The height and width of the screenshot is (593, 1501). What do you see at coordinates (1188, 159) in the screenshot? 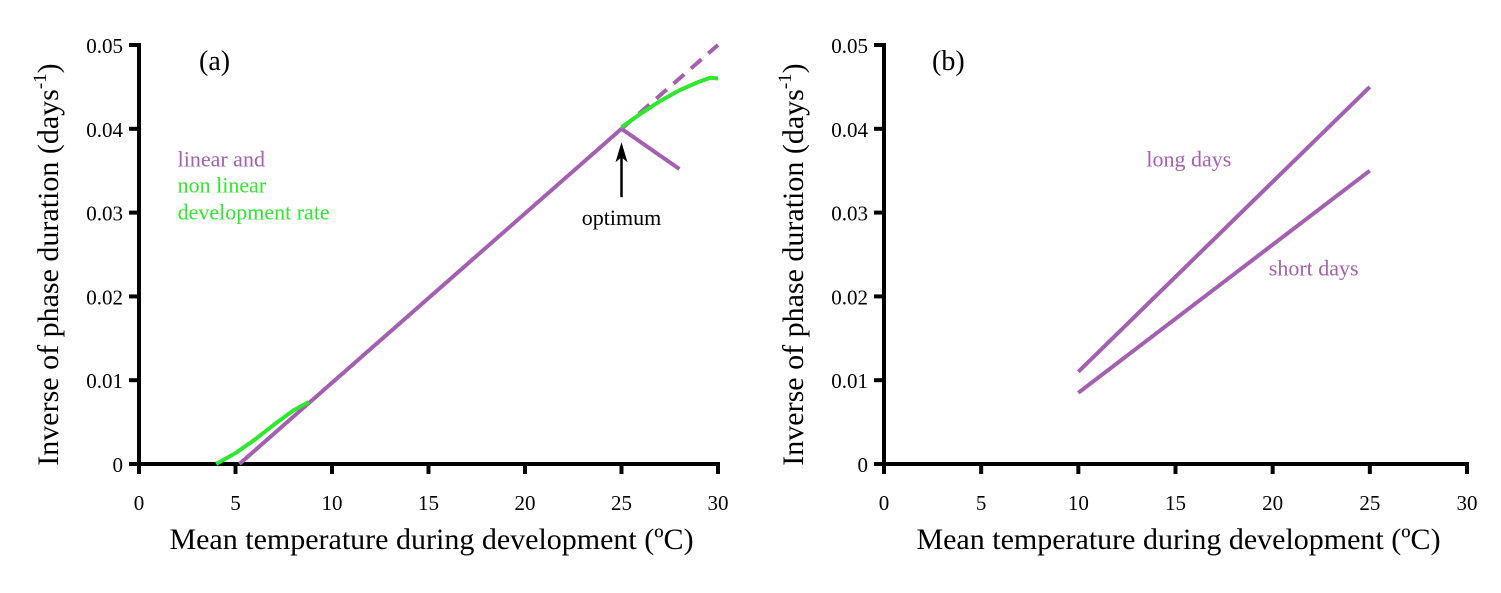
I see `annotation-long-days: long days` at bounding box center [1188, 159].